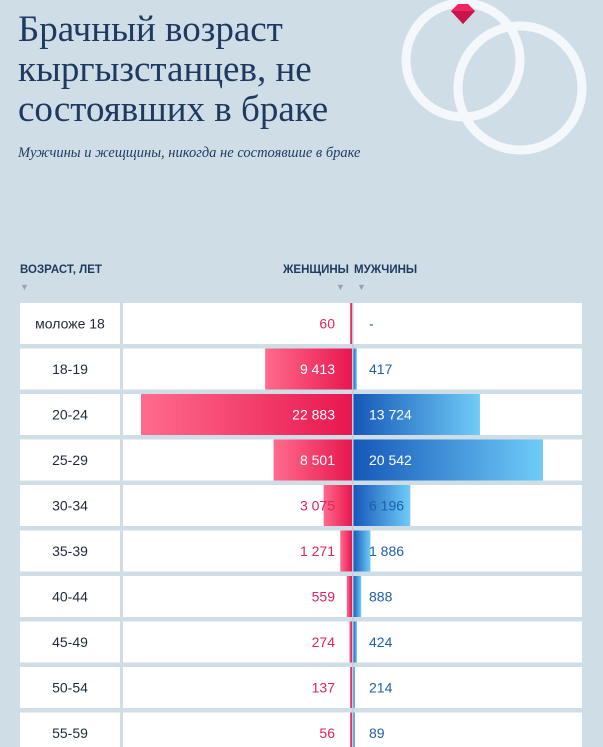  What do you see at coordinates (377, 733) in the screenshot?
I see `men-value-label: 89` at bounding box center [377, 733].